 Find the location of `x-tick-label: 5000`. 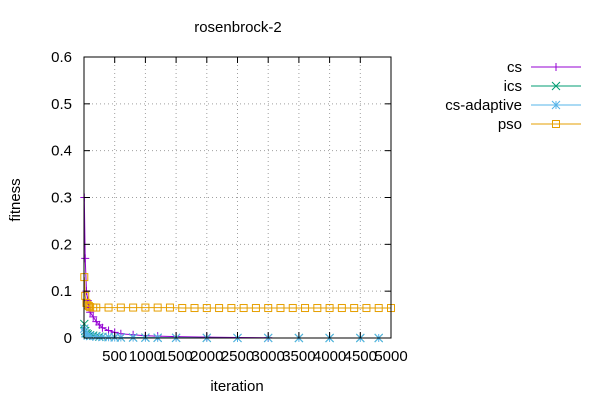

x-tick-label: 5000 is located at coordinates (390, 356).